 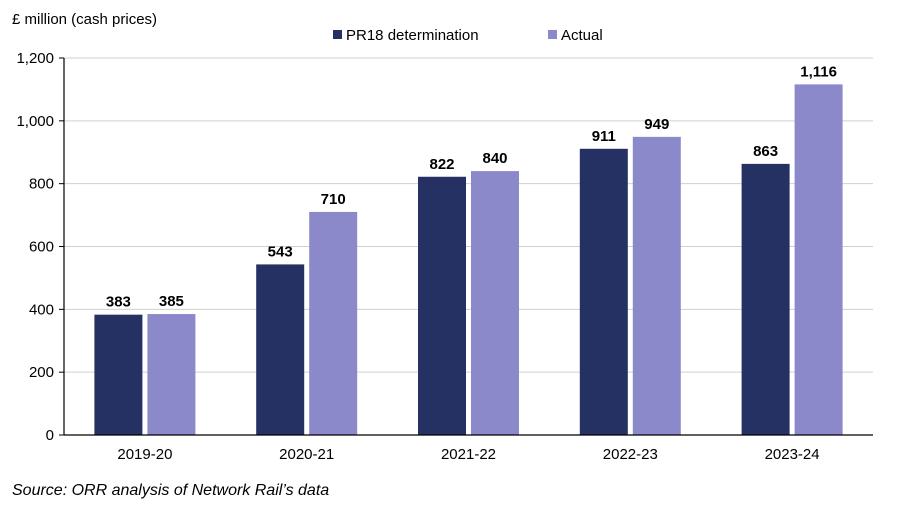 What do you see at coordinates (118, 302) in the screenshot?
I see `data-label: 383` at bounding box center [118, 302].